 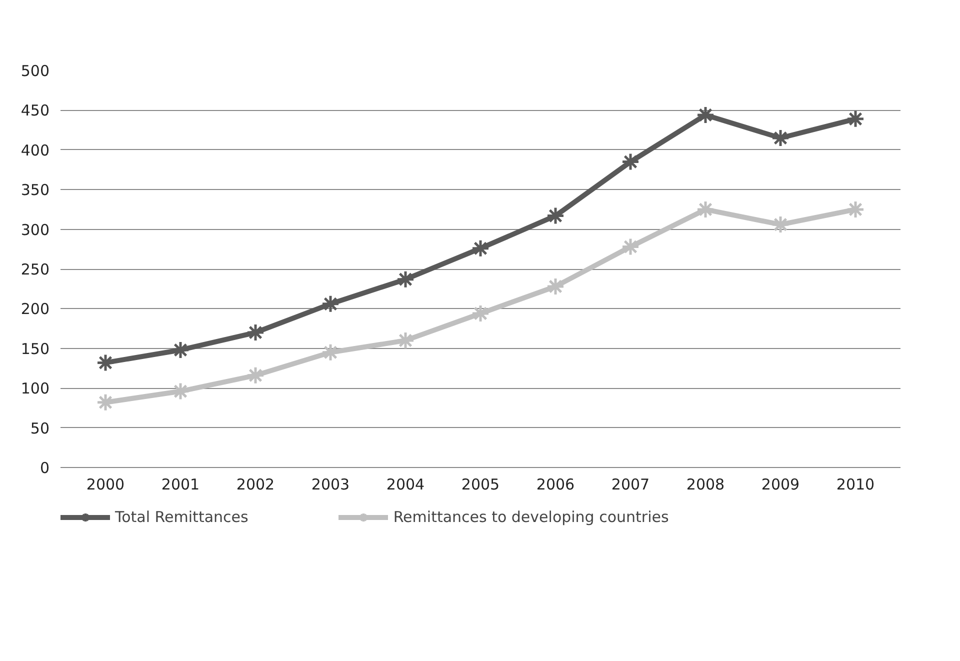 I want to click on y-tick-label: 450, so click(x=35, y=111).